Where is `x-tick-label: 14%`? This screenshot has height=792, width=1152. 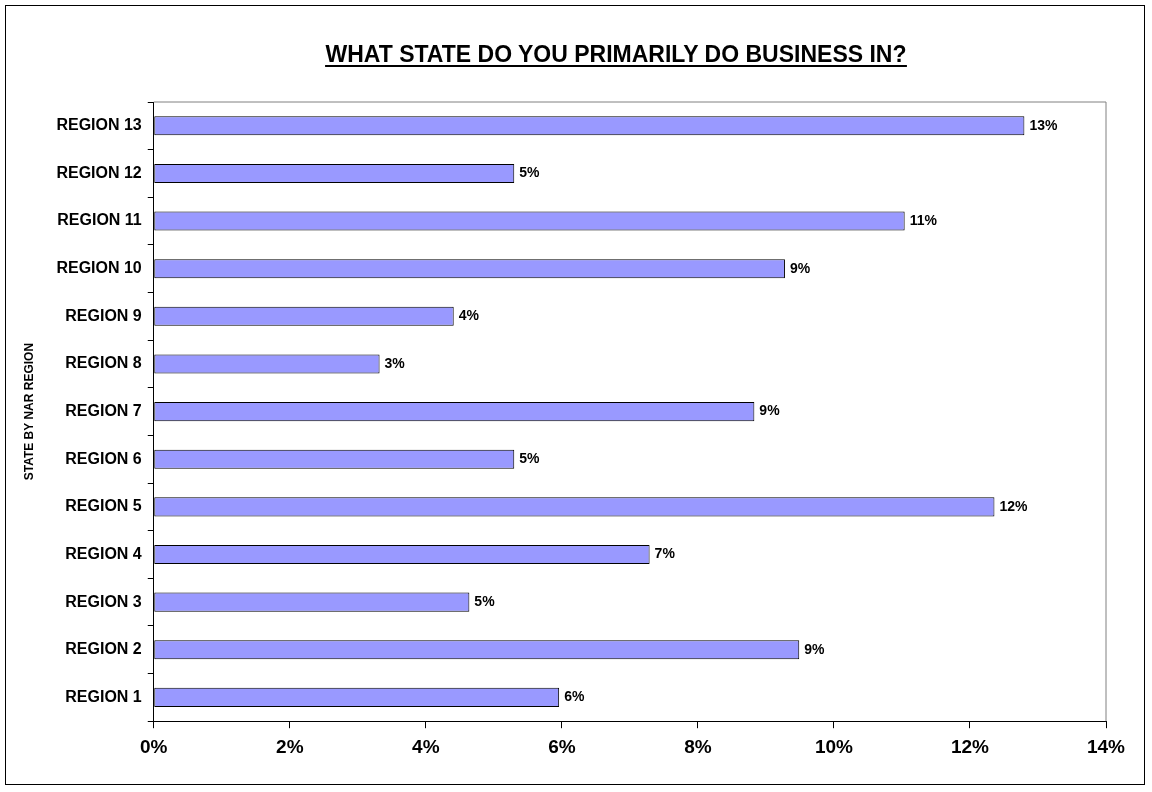 x-tick-label: 14% is located at coordinates (1106, 746).